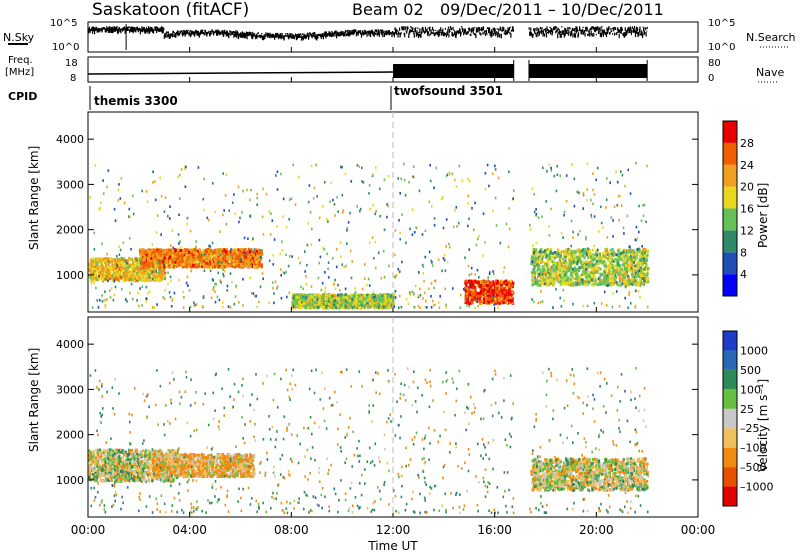 The image size is (800, 554). I want to click on freq-alternating-block, so click(588, 71).